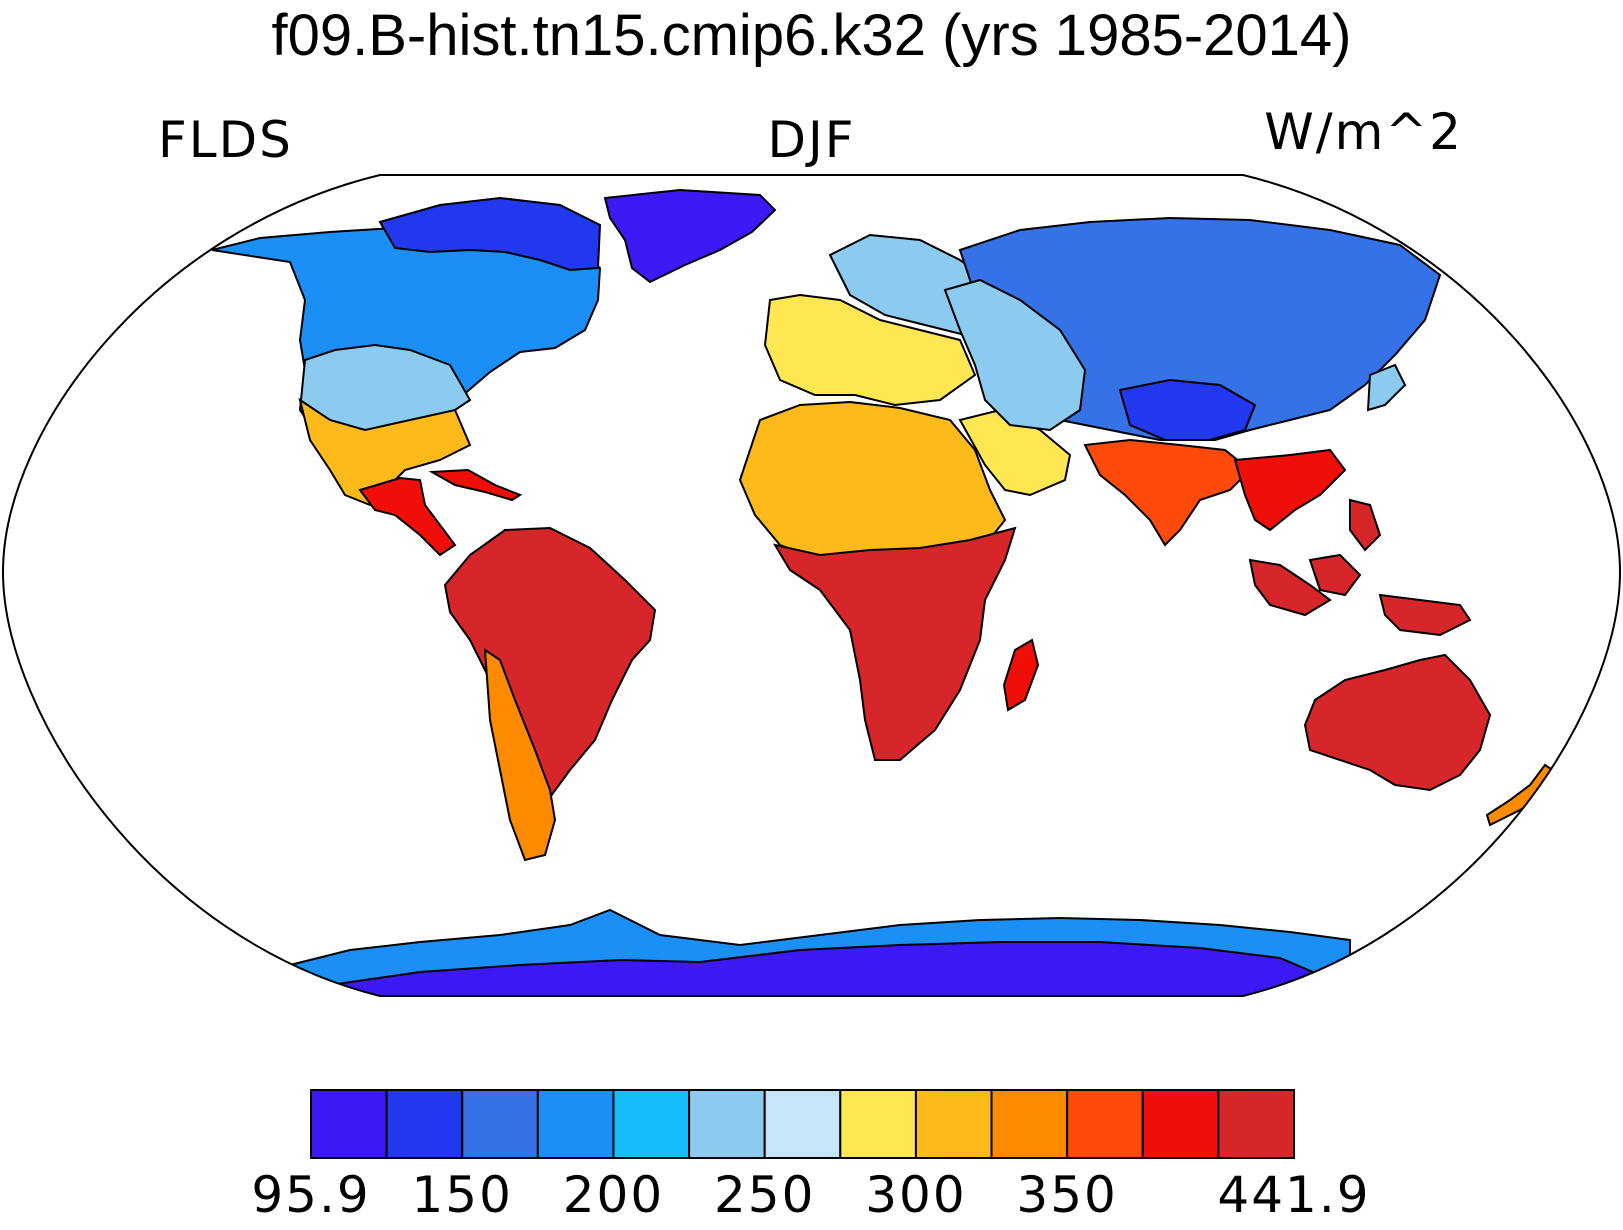  I want to click on colorbar, so click(803, 1124).